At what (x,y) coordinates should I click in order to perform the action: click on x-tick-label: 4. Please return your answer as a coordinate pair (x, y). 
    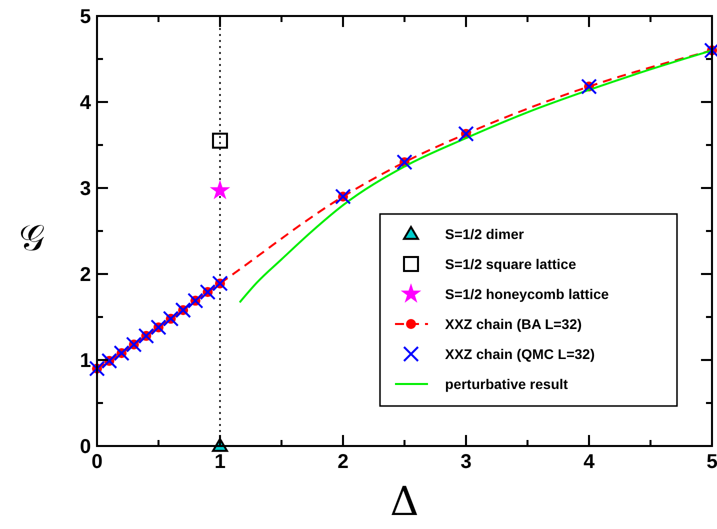
    Looking at the image, I should click on (589, 462).